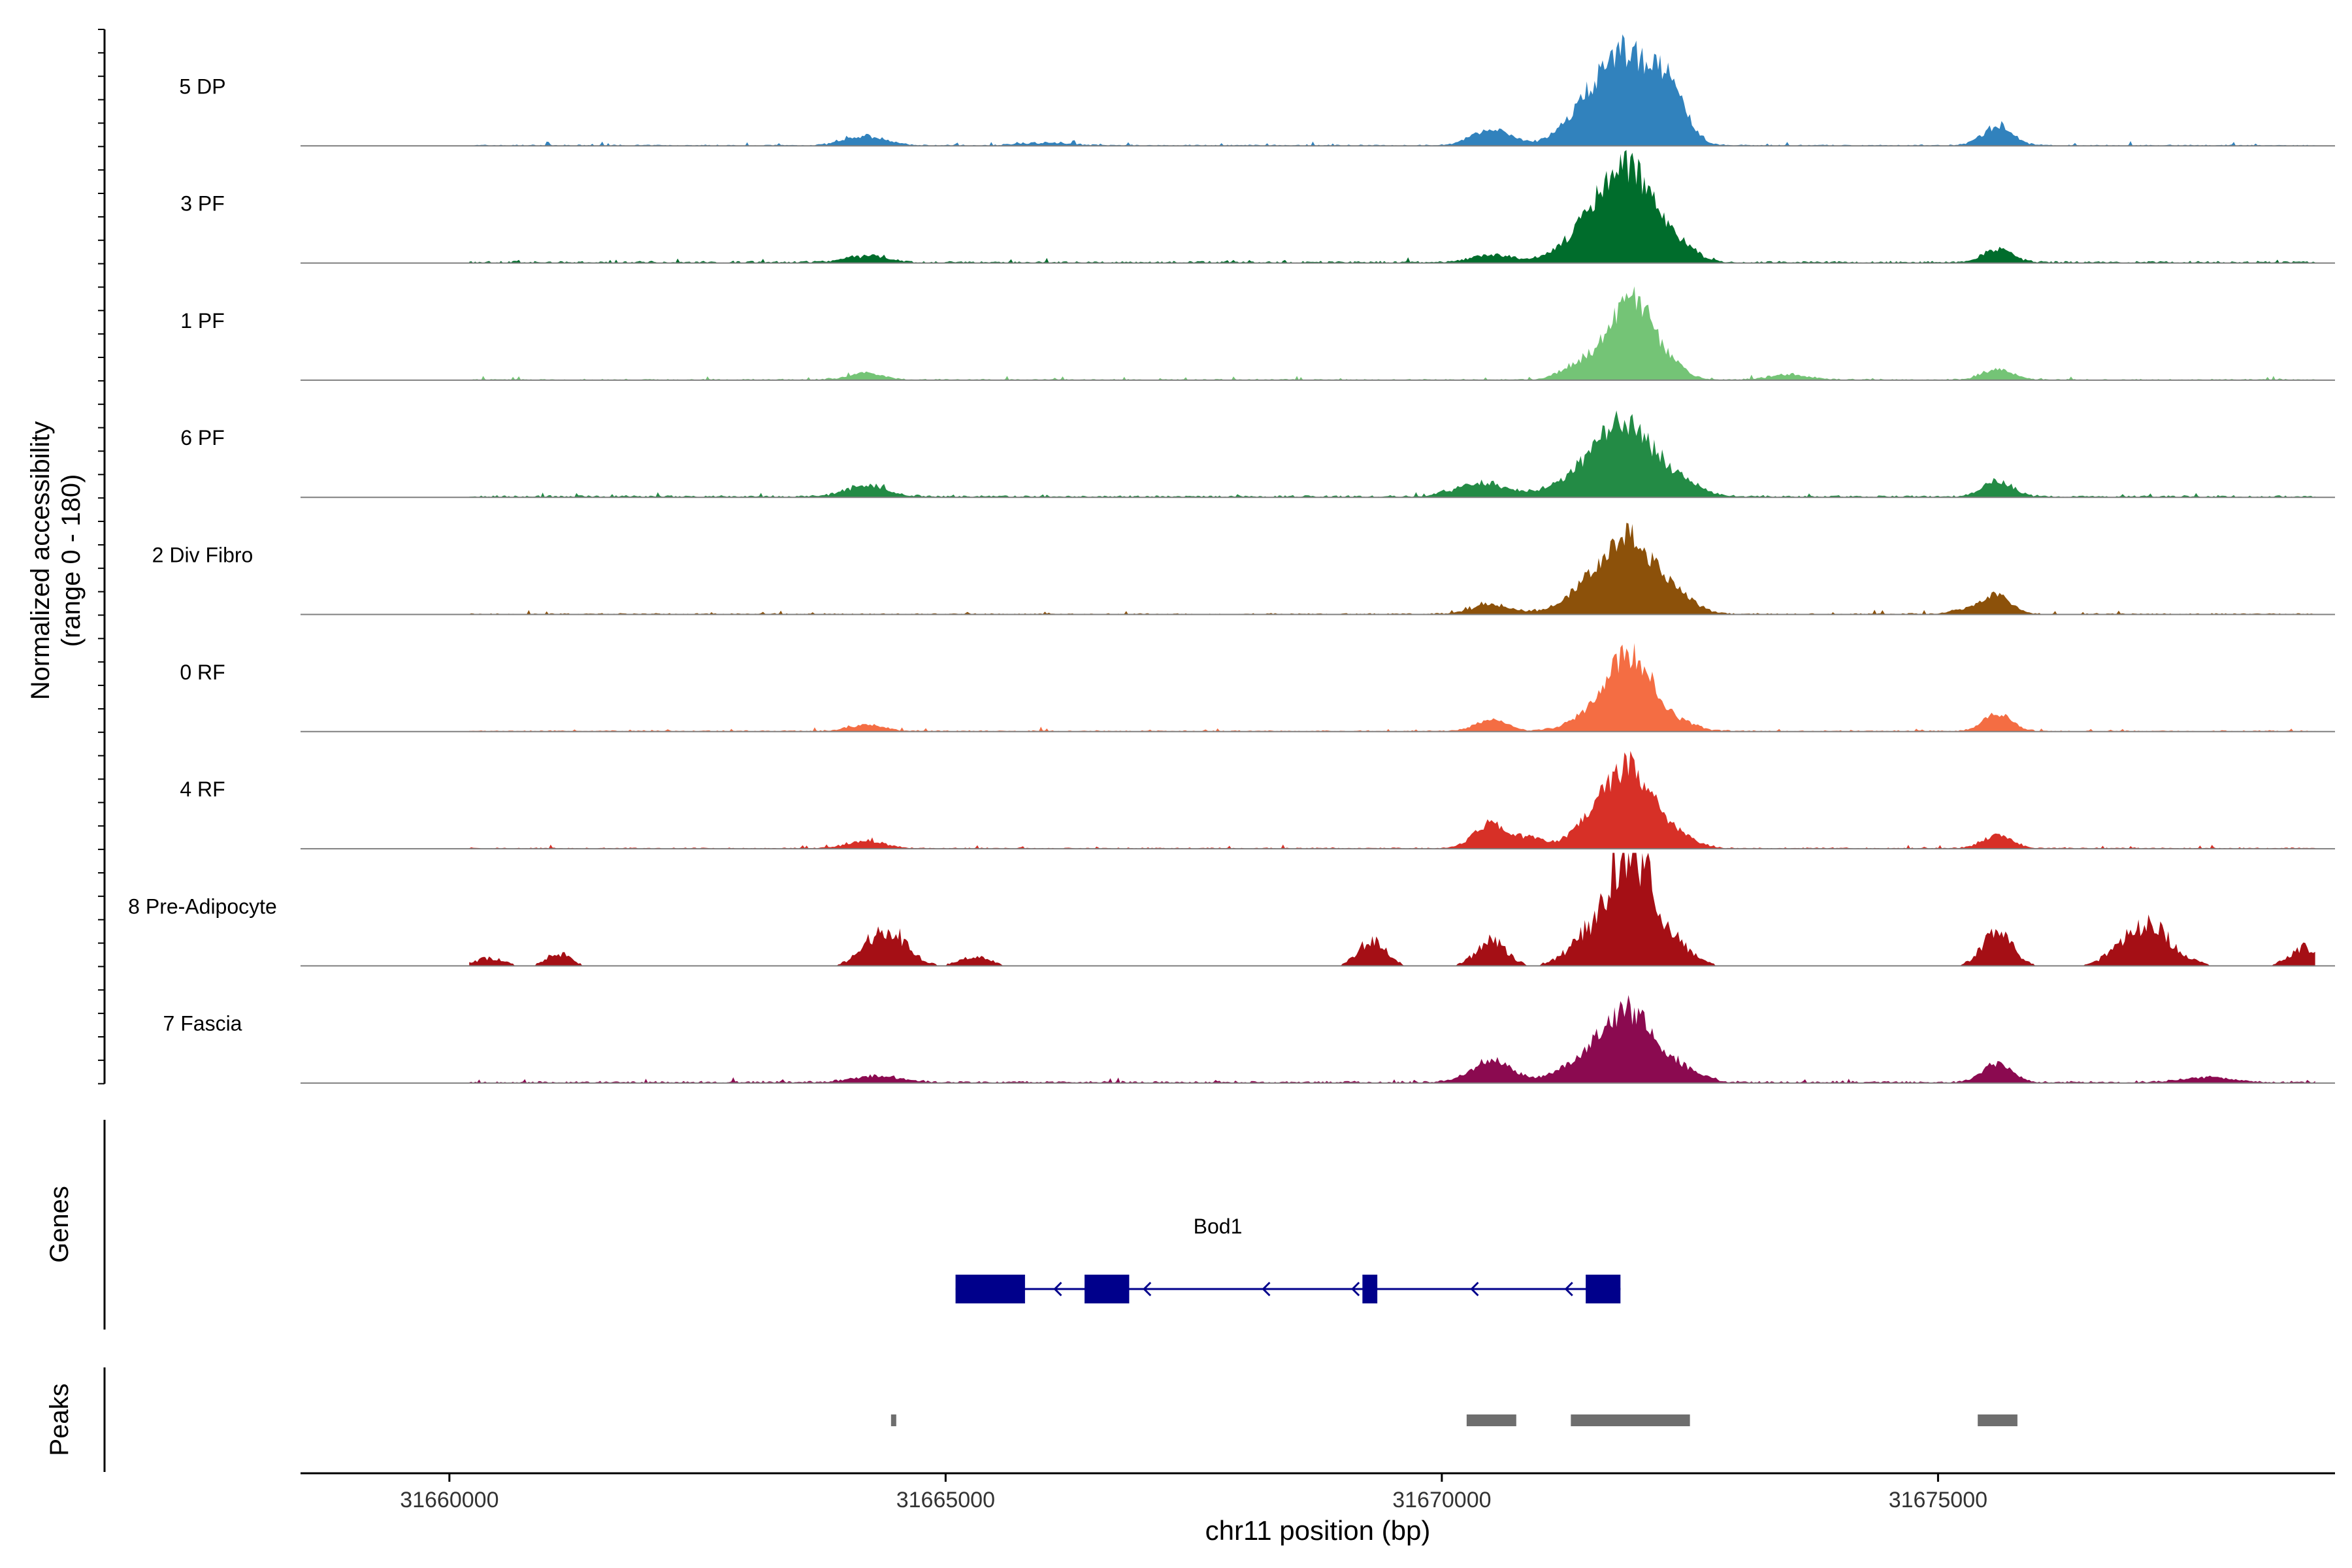 Image resolution: width=2352 pixels, height=1568 pixels. I want to click on track-8-pre-adipocyte: 8 Pre-Adipocyte, so click(1231, 910).